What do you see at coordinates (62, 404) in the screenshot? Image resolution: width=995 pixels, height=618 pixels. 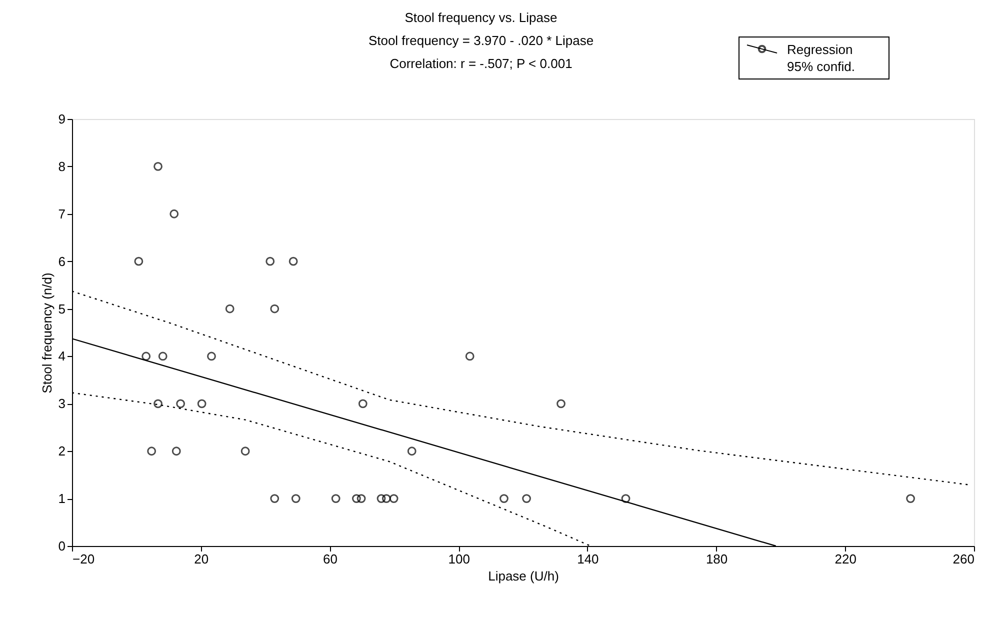 I see `y-tick-label: 3` at bounding box center [62, 404].